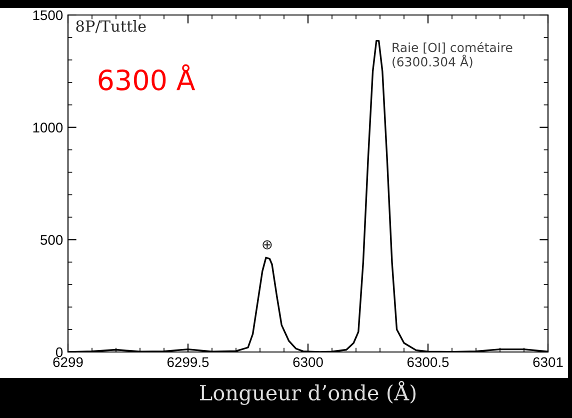 The image size is (572, 418). I want to click on annotation: ⊕, so click(267, 245).